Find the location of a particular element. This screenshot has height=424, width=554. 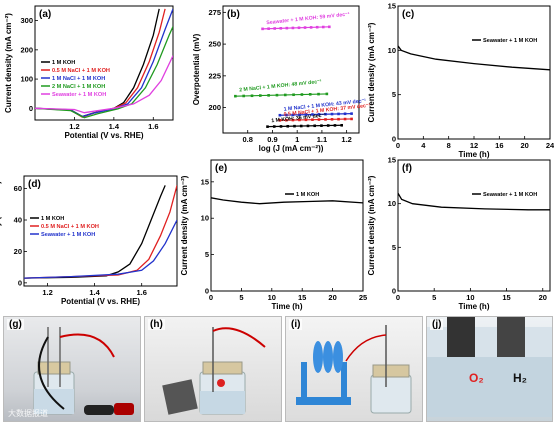

fit-line is located at coordinates (304, 126).